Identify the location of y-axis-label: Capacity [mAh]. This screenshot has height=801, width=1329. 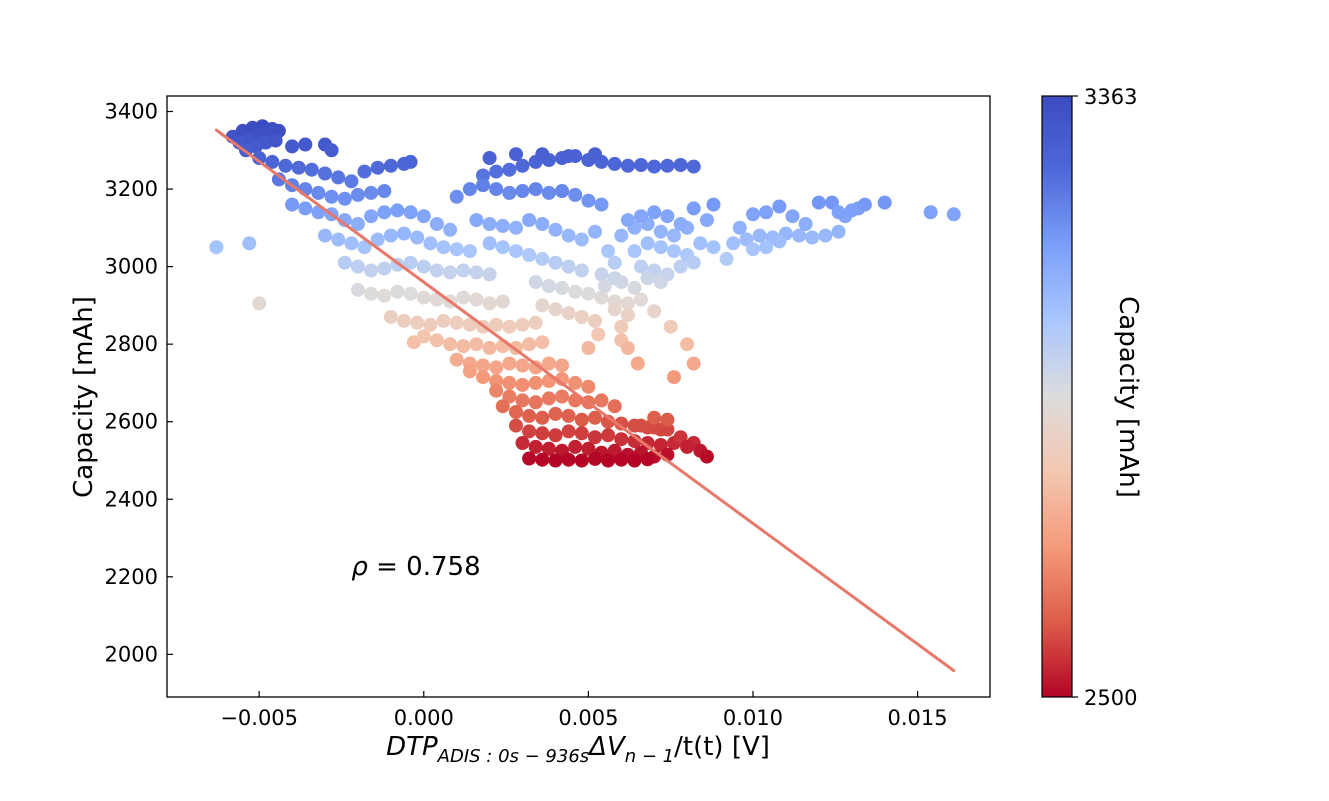
(84, 397).